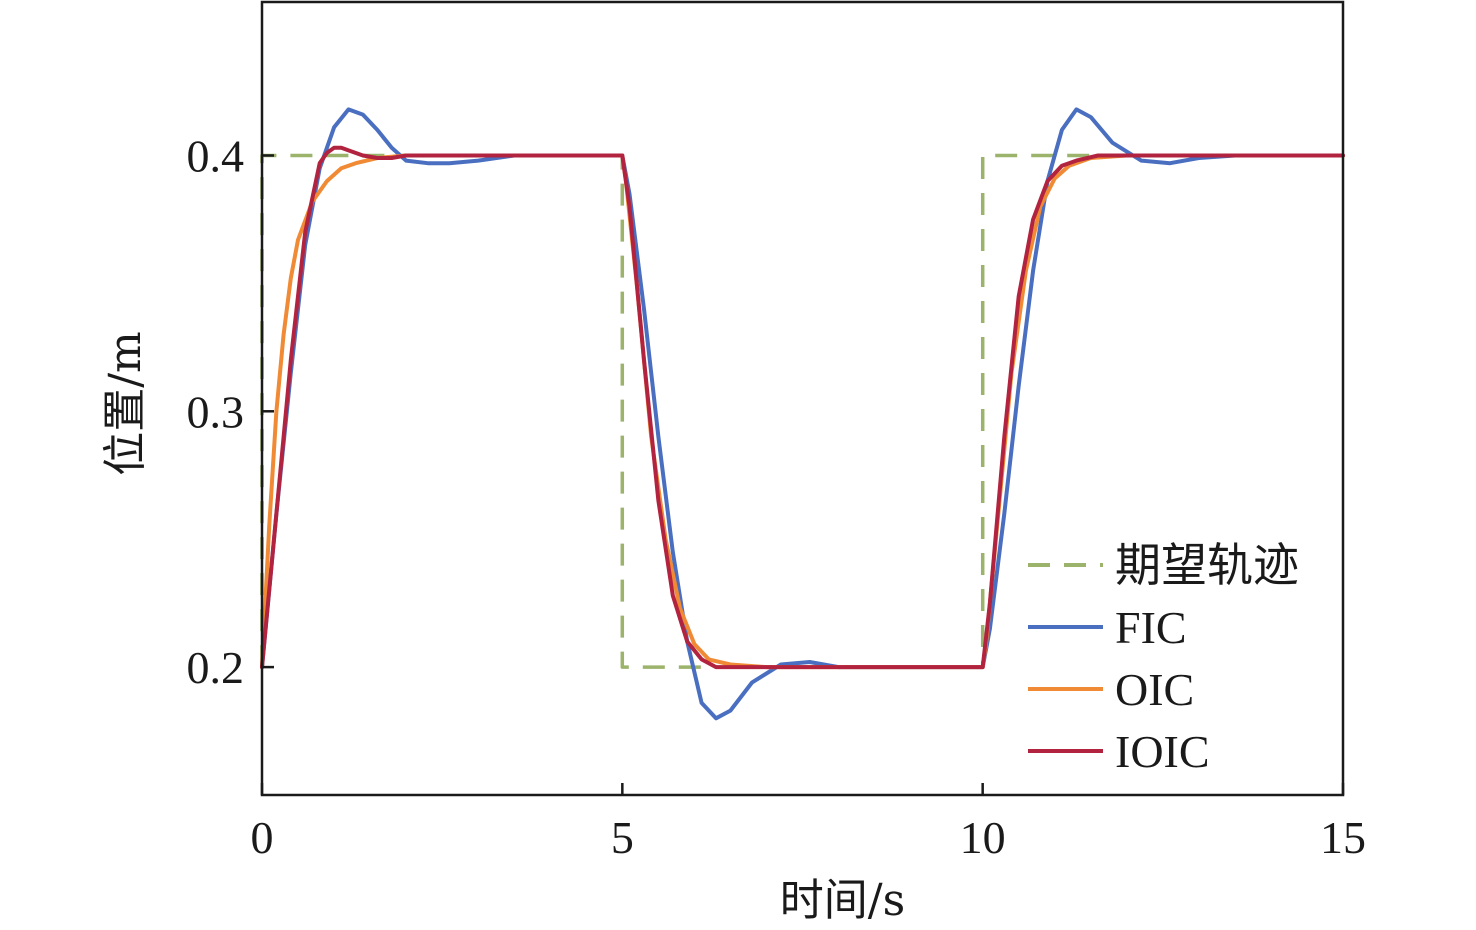 The height and width of the screenshot is (930, 1476). I want to click on legend-label-1: FIC, so click(1151, 627).